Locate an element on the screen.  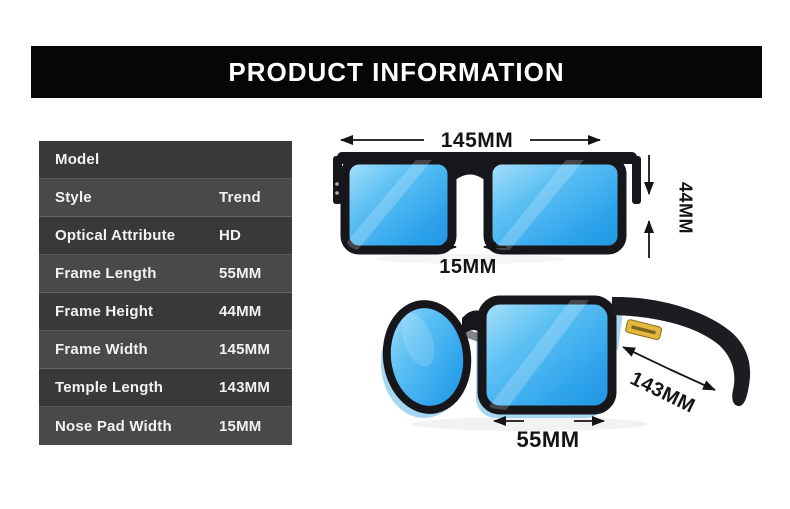
right-lens is located at coordinates (555, 205).